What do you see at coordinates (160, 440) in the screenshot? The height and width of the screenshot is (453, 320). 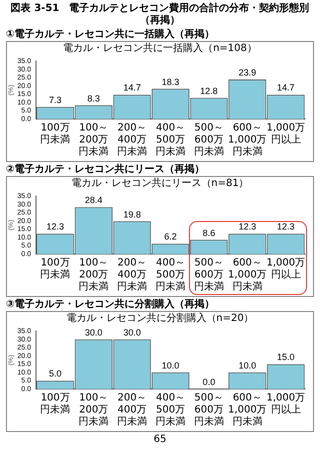 I see `text: 65` at bounding box center [160, 440].